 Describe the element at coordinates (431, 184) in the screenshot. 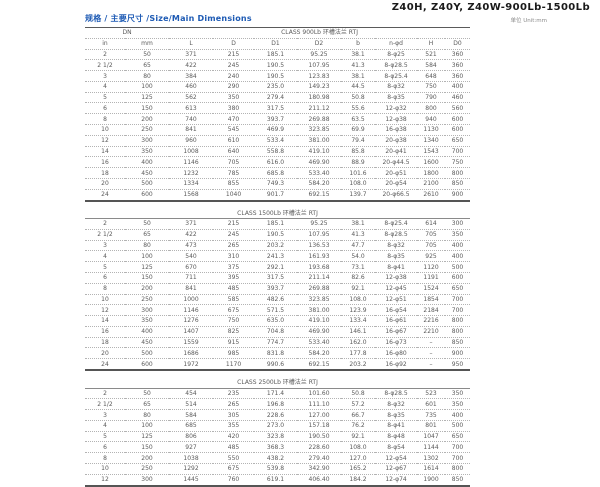

I see `table-cell: 2100` at that location.